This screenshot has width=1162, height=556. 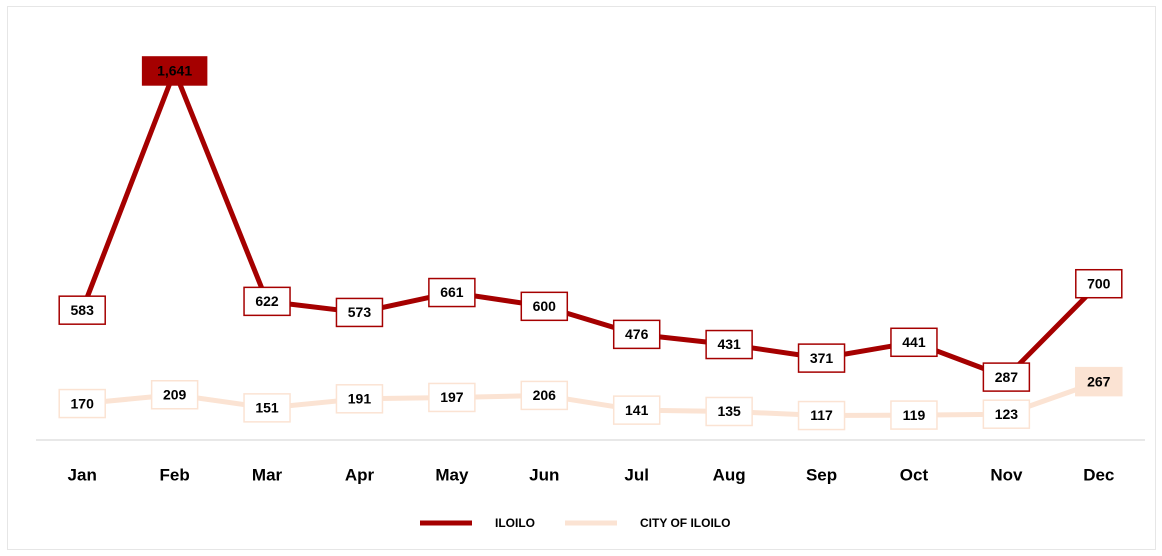 I want to click on data-label: 117, so click(x=821, y=415).